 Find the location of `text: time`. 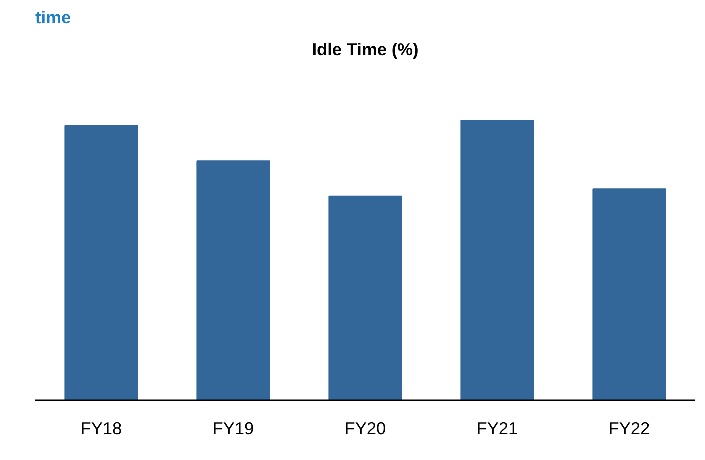

text: time is located at coordinates (54, 18).